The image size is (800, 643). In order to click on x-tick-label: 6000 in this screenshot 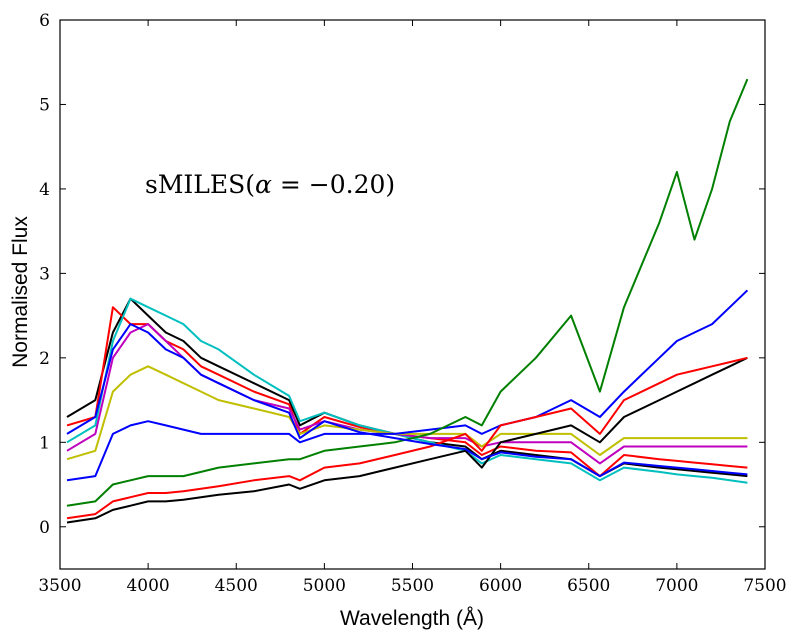, I will do `click(500, 586)`.